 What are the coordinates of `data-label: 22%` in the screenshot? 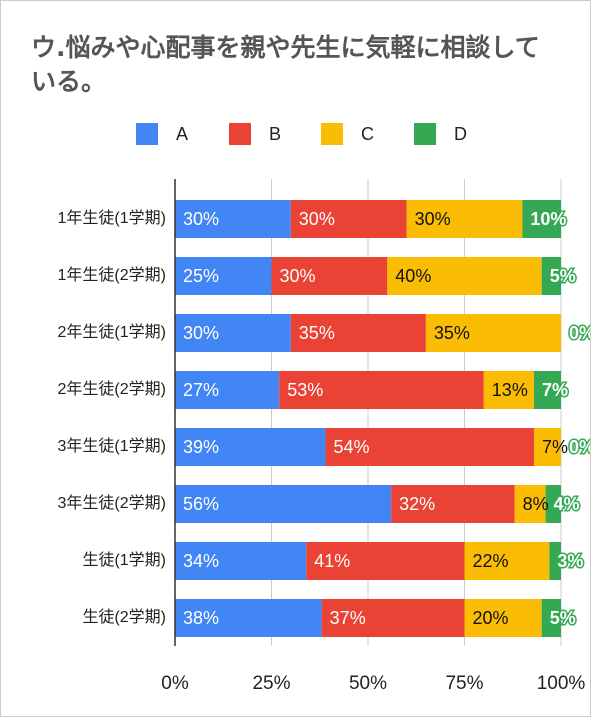 It's located at (491, 561).